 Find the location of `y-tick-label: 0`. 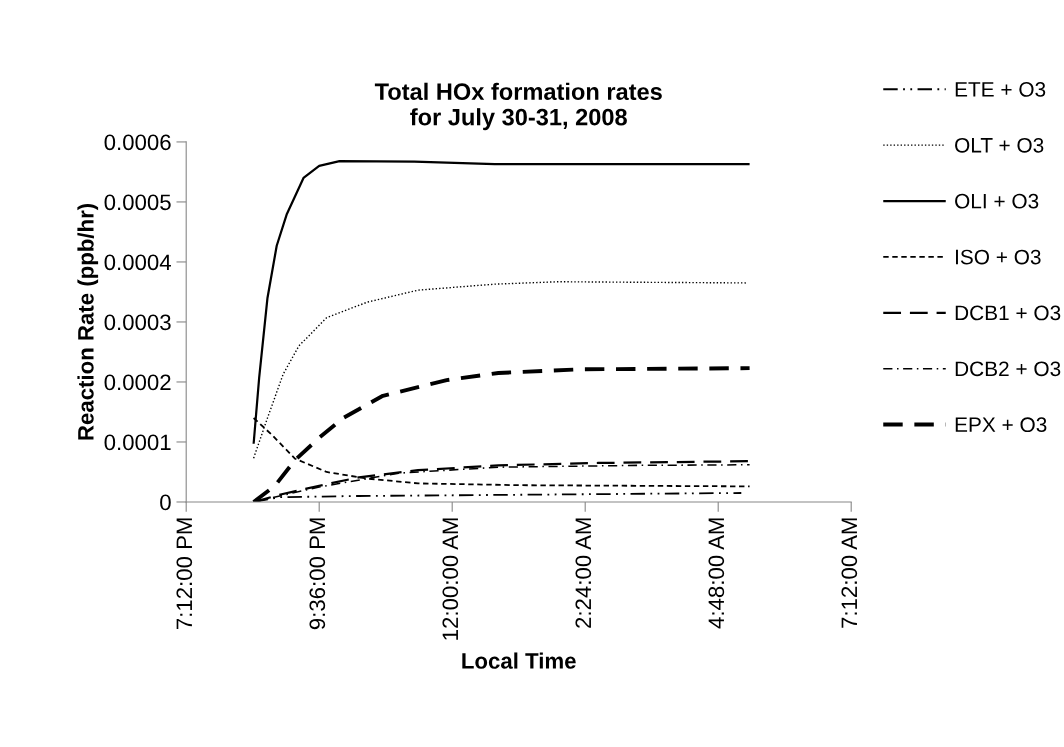

y-tick-label: 0 is located at coordinates (165, 502).